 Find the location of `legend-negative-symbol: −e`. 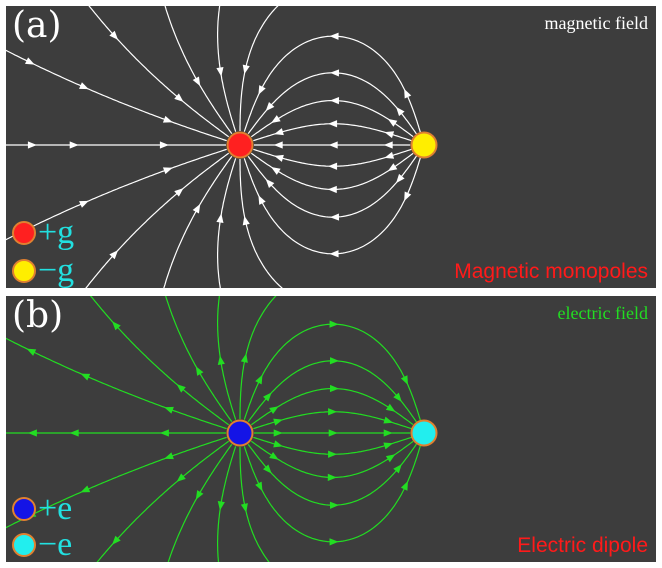

legend-negative-symbol: −e is located at coordinates (55, 544).